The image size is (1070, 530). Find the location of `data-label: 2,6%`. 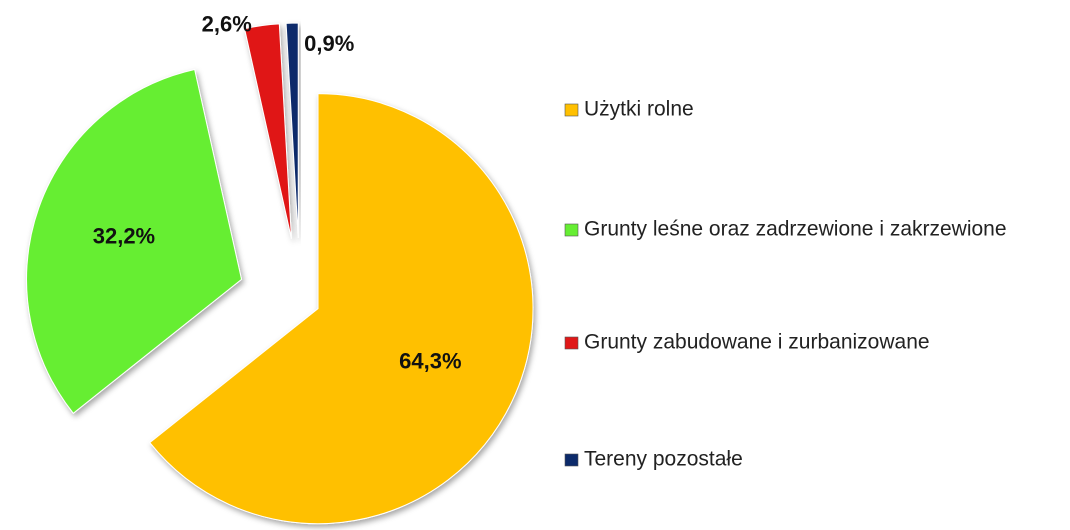

data-label: 2,6% is located at coordinates (227, 23).